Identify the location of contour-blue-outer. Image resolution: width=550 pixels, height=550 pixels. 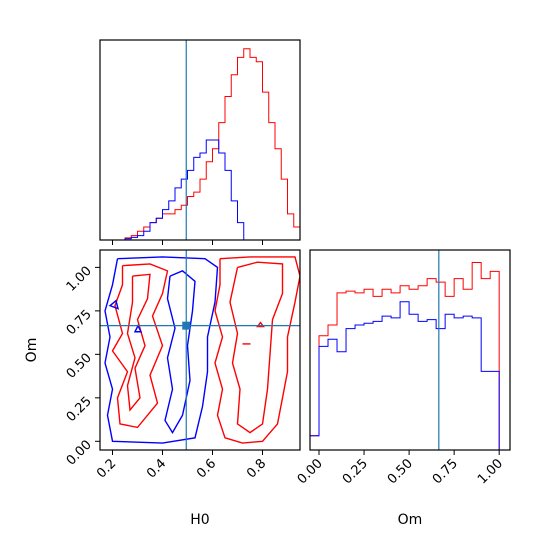
(161, 350).